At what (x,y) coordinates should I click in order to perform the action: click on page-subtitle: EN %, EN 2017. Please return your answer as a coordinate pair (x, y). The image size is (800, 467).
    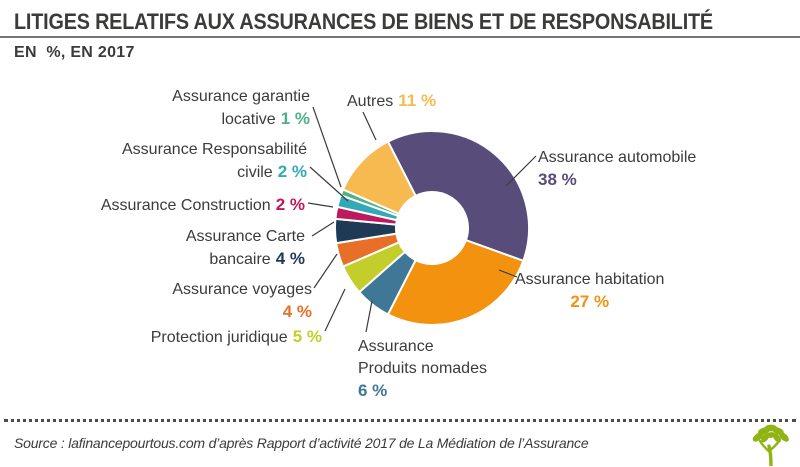
    Looking at the image, I should click on (74, 52).